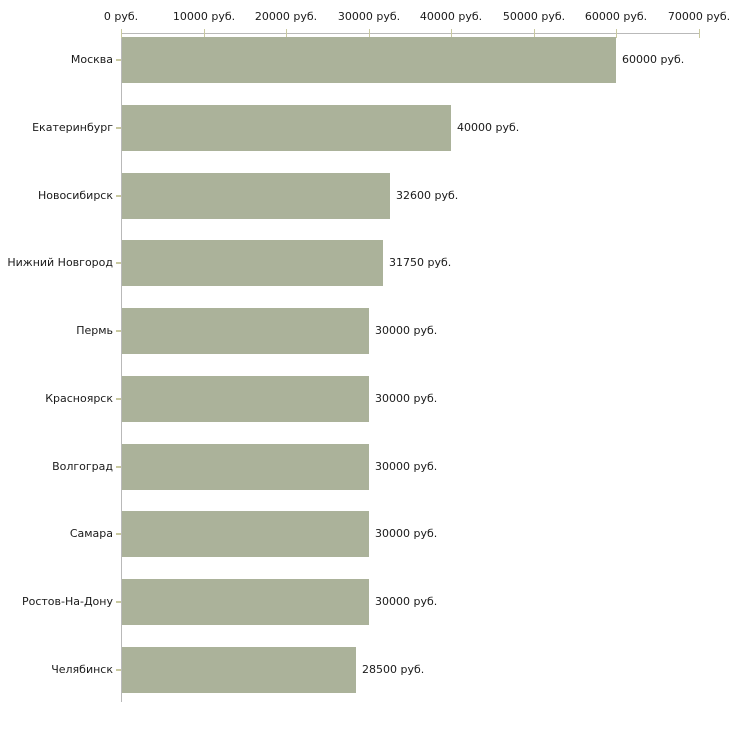 This screenshot has width=730, height=730. Describe the element at coordinates (91, 533) in the screenshot. I see `category-label: Самара` at that location.